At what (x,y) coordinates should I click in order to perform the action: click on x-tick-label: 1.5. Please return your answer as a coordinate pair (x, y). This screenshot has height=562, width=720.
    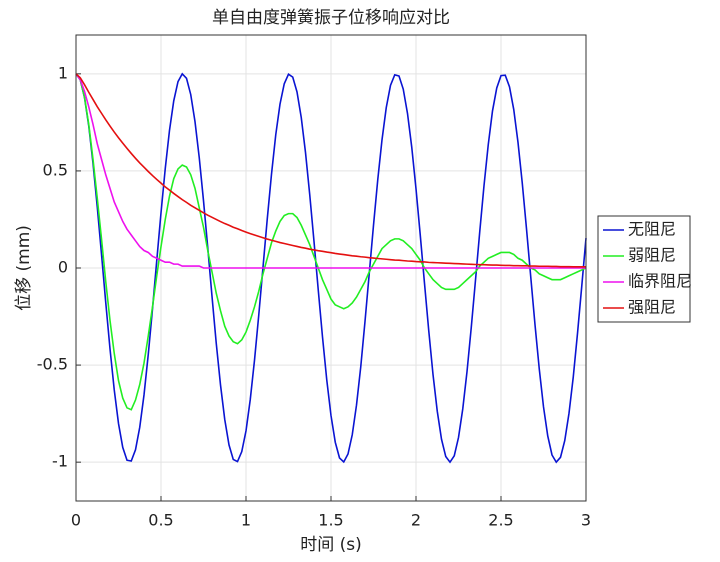
    Looking at the image, I should click on (330, 520).